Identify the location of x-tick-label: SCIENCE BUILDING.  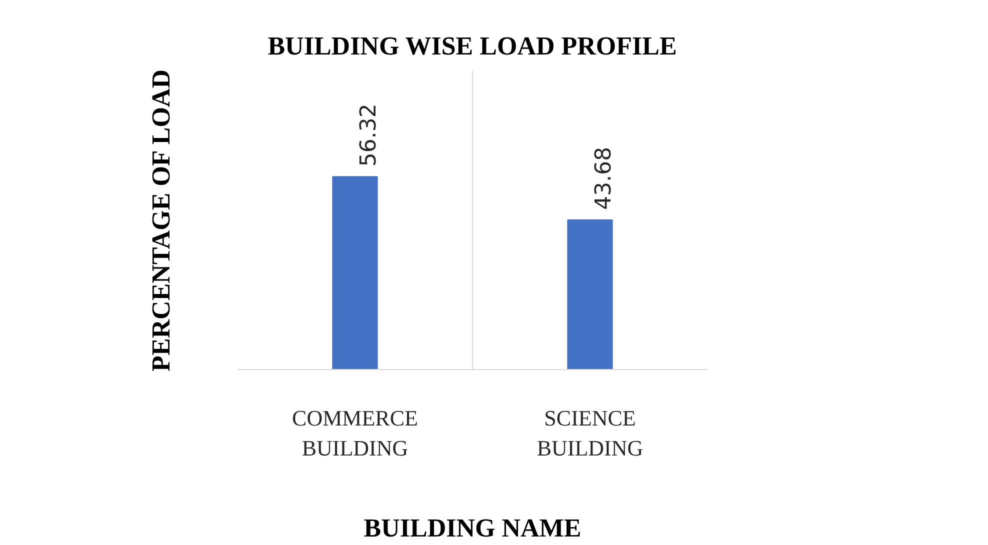
(590, 433).